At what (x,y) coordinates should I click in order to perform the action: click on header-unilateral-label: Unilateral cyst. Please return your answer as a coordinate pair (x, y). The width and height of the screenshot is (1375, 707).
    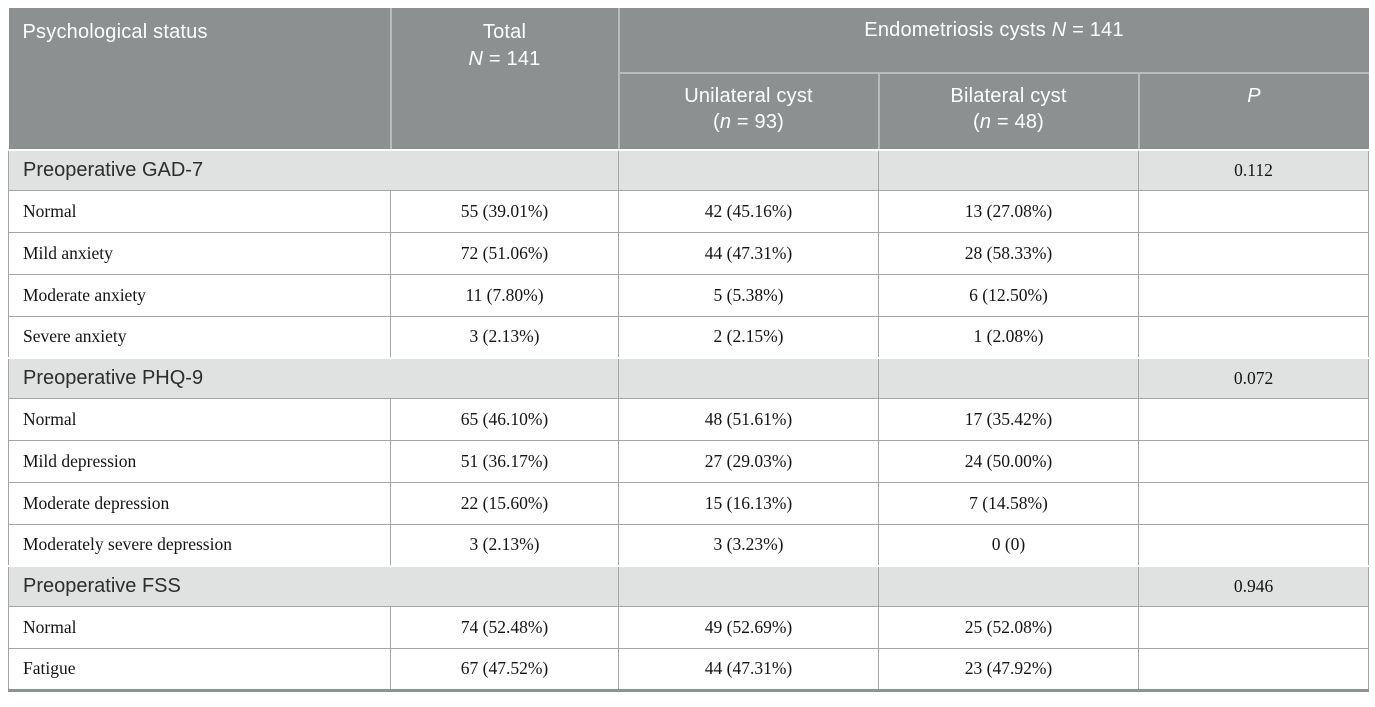
    Looking at the image, I should click on (748, 96).